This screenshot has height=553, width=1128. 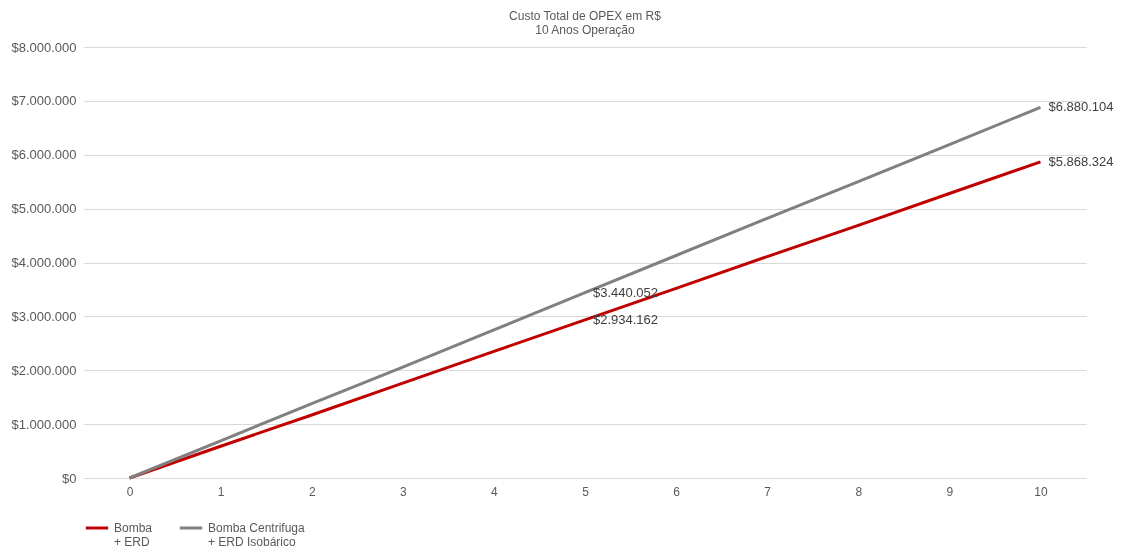 I want to click on legend-label: Bomba Centrifuga + ERD Isobárico, so click(x=257, y=535).